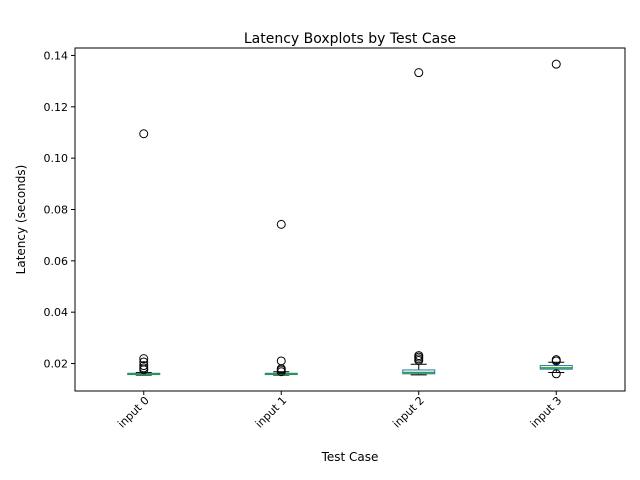 The width and height of the screenshot is (640, 480). Describe the element at coordinates (56, 312) in the screenshot. I see `y-tick-label: 0.04` at that location.